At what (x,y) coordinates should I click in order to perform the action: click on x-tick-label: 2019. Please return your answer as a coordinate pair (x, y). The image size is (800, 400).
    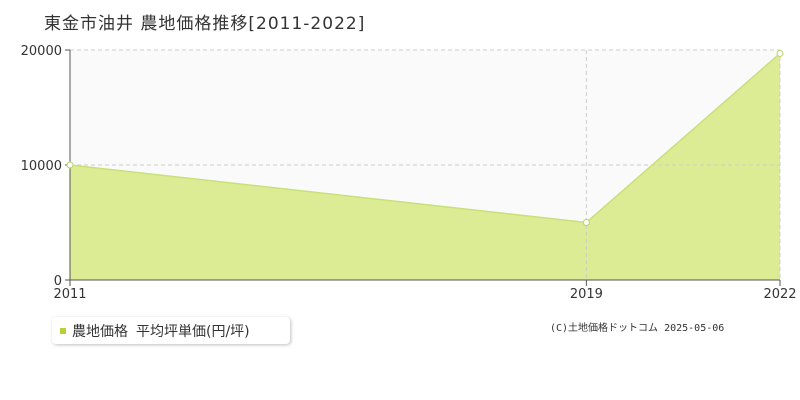
    Looking at the image, I should click on (586, 294).